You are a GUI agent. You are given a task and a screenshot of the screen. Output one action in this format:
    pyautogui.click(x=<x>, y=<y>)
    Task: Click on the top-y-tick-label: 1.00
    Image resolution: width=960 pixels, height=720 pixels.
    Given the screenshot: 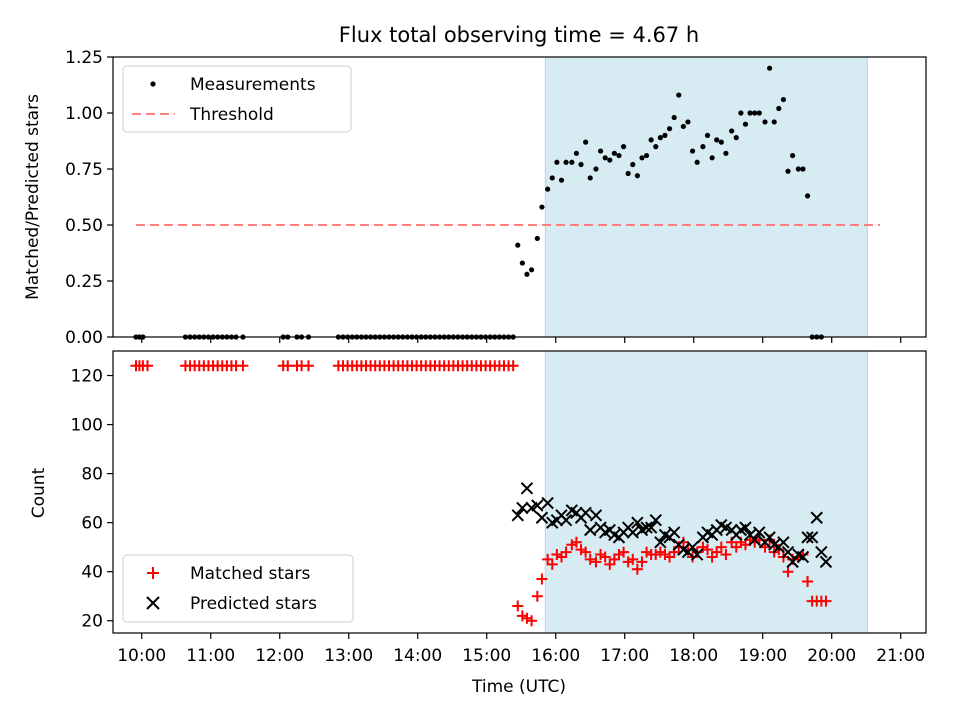 What is the action you would take?
    pyautogui.click(x=84, y=114)
    